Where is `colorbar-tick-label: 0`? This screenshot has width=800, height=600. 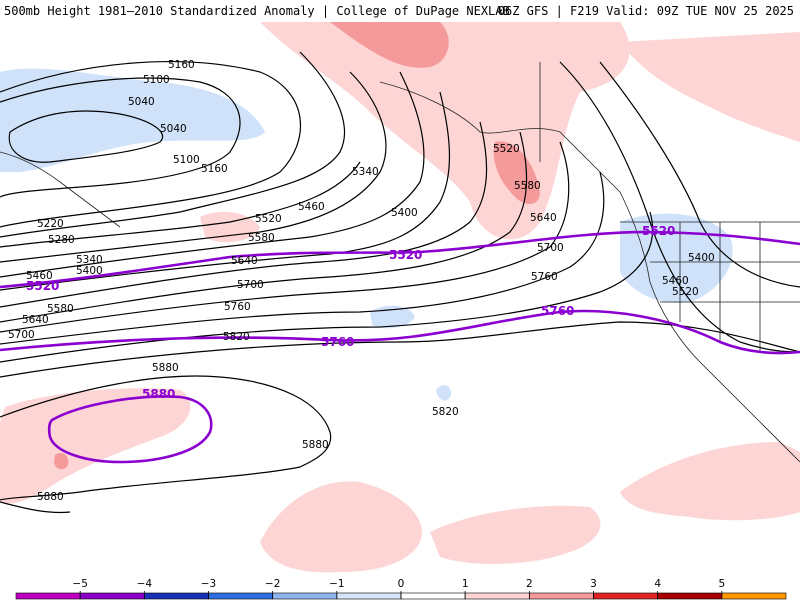 colorbar-tick-label: 0 is located at coordinates (401, 584).